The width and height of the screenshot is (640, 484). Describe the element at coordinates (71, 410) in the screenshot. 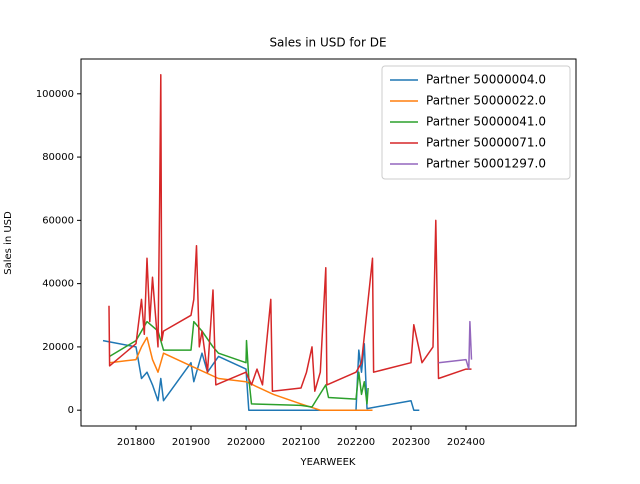

I see `y-tick-label: 0` at that location.